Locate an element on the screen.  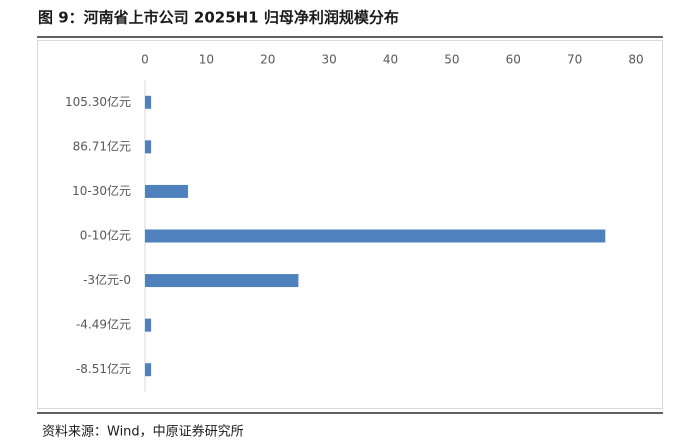
source: 资料来源：Wind，中原证券研究所 is located at coordinates (143, 432).